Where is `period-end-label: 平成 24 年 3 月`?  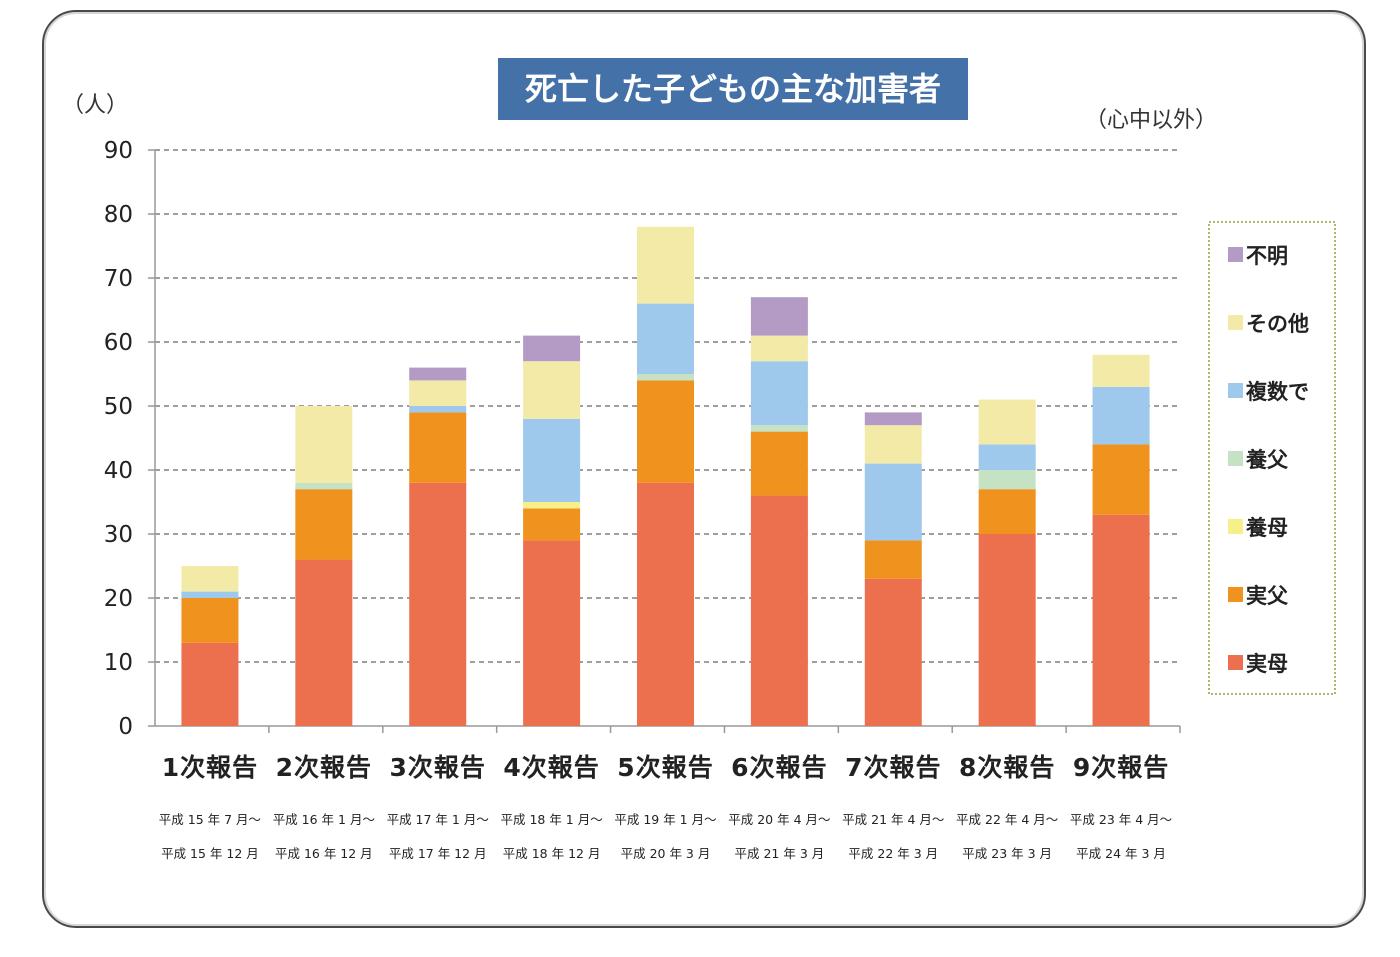
period-end-label: 平成 24 年 3 月 is located at coordinates (1121, 853).